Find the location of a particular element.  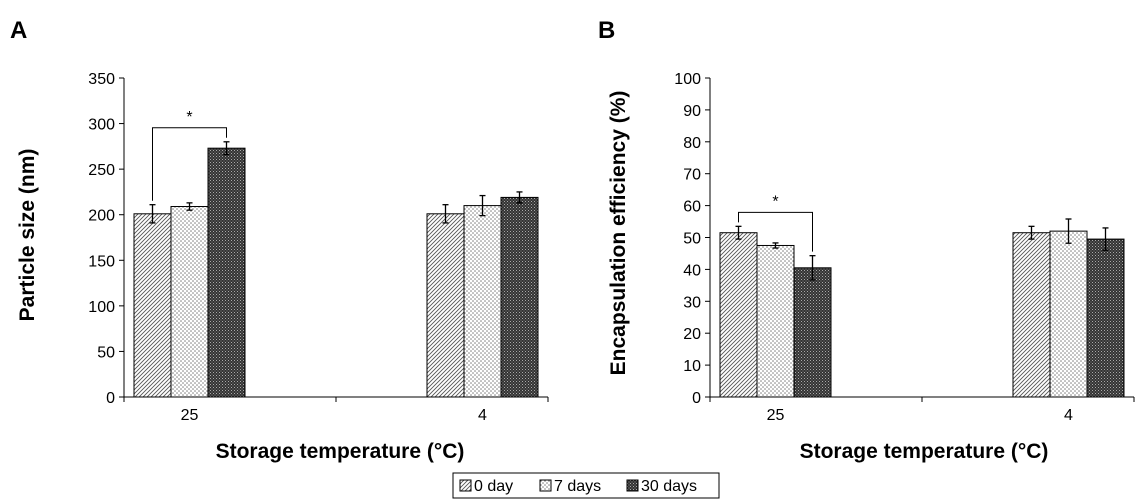

y-tick-label: 60 is located at coordinates (692, 207).